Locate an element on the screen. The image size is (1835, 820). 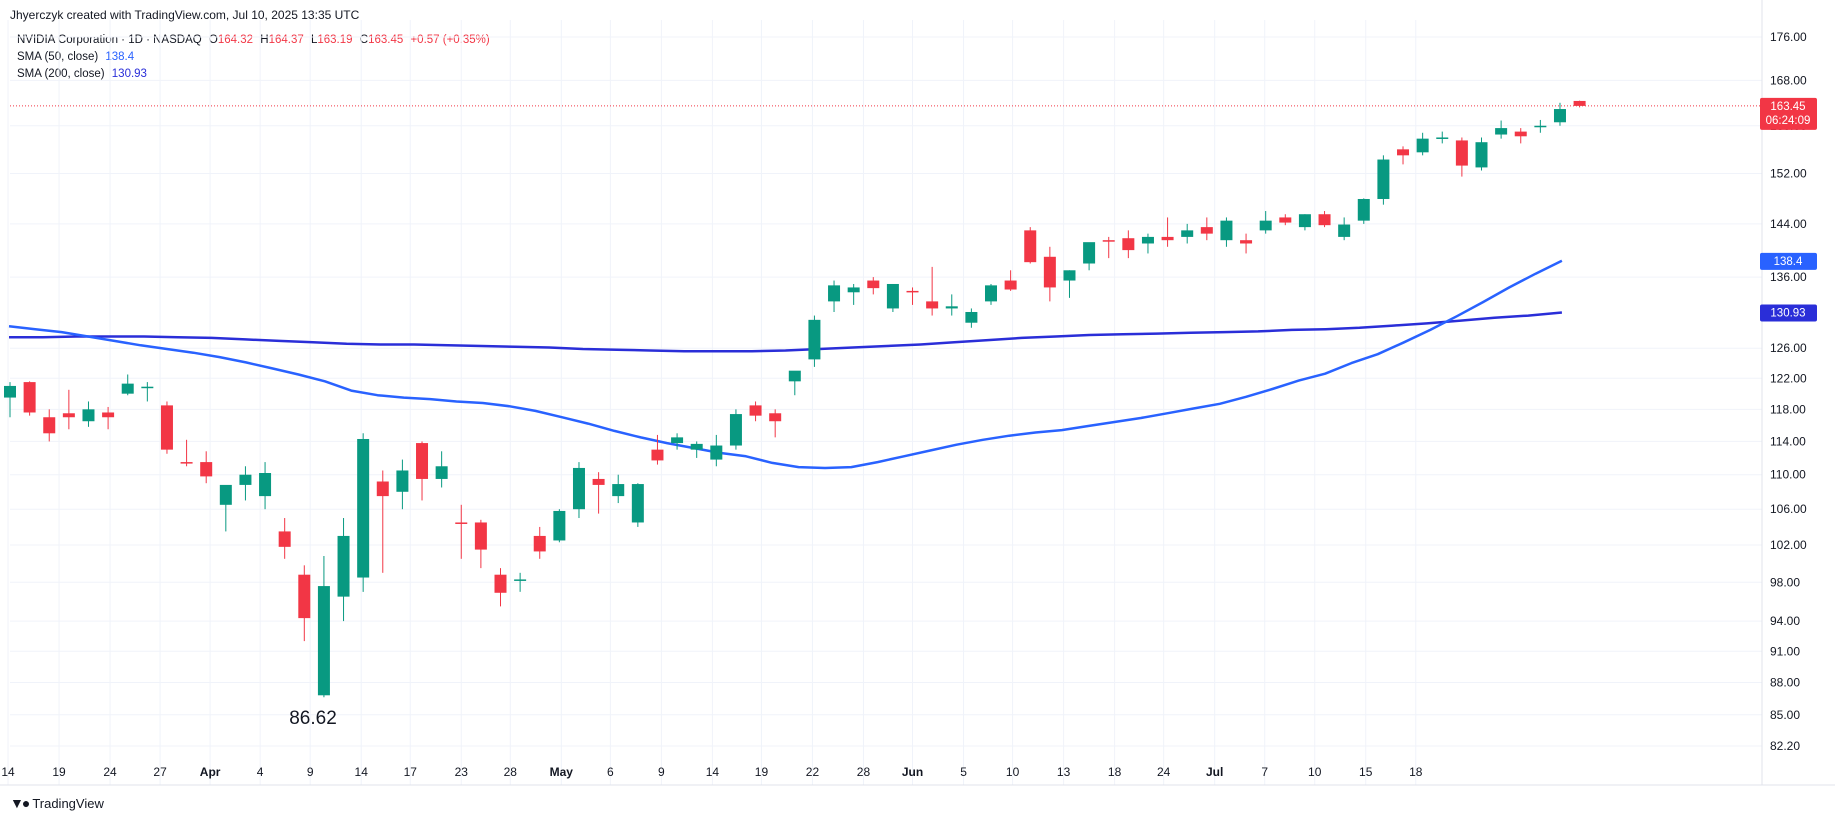
sma50-value: 138.4 is located at coordinates (120, 57).